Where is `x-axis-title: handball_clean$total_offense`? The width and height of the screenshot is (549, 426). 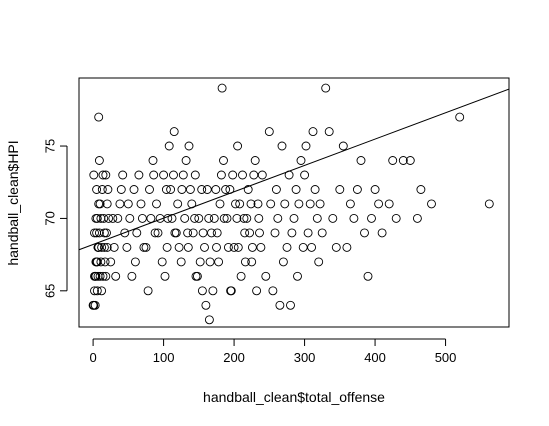
x-axis-title: handball_clean$total_offense is located at coordinates (294, 397).